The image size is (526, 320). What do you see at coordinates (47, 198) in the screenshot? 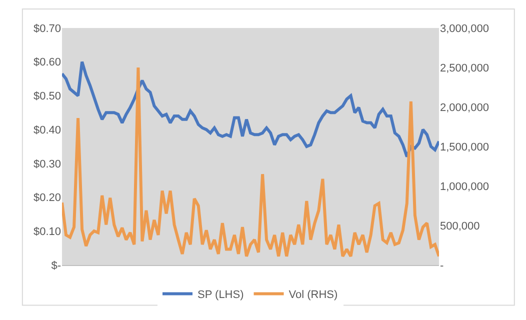
I see `y-tick-label: $0.20` at bounding box center [47, 198].